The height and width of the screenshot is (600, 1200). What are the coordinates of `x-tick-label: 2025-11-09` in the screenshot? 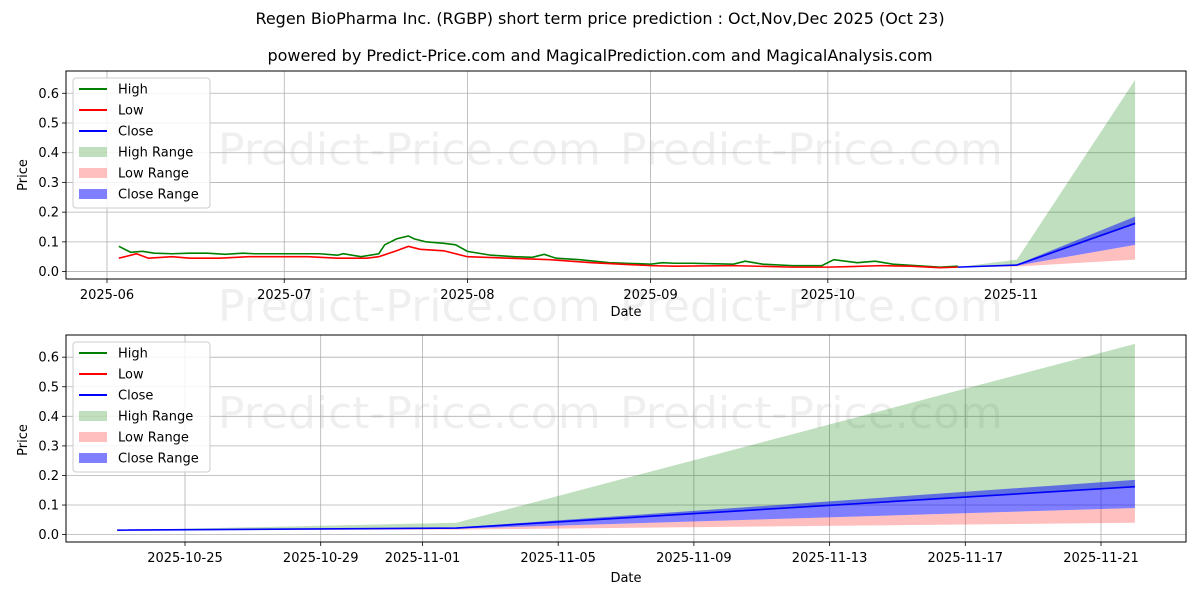 It's located at (694, 558).